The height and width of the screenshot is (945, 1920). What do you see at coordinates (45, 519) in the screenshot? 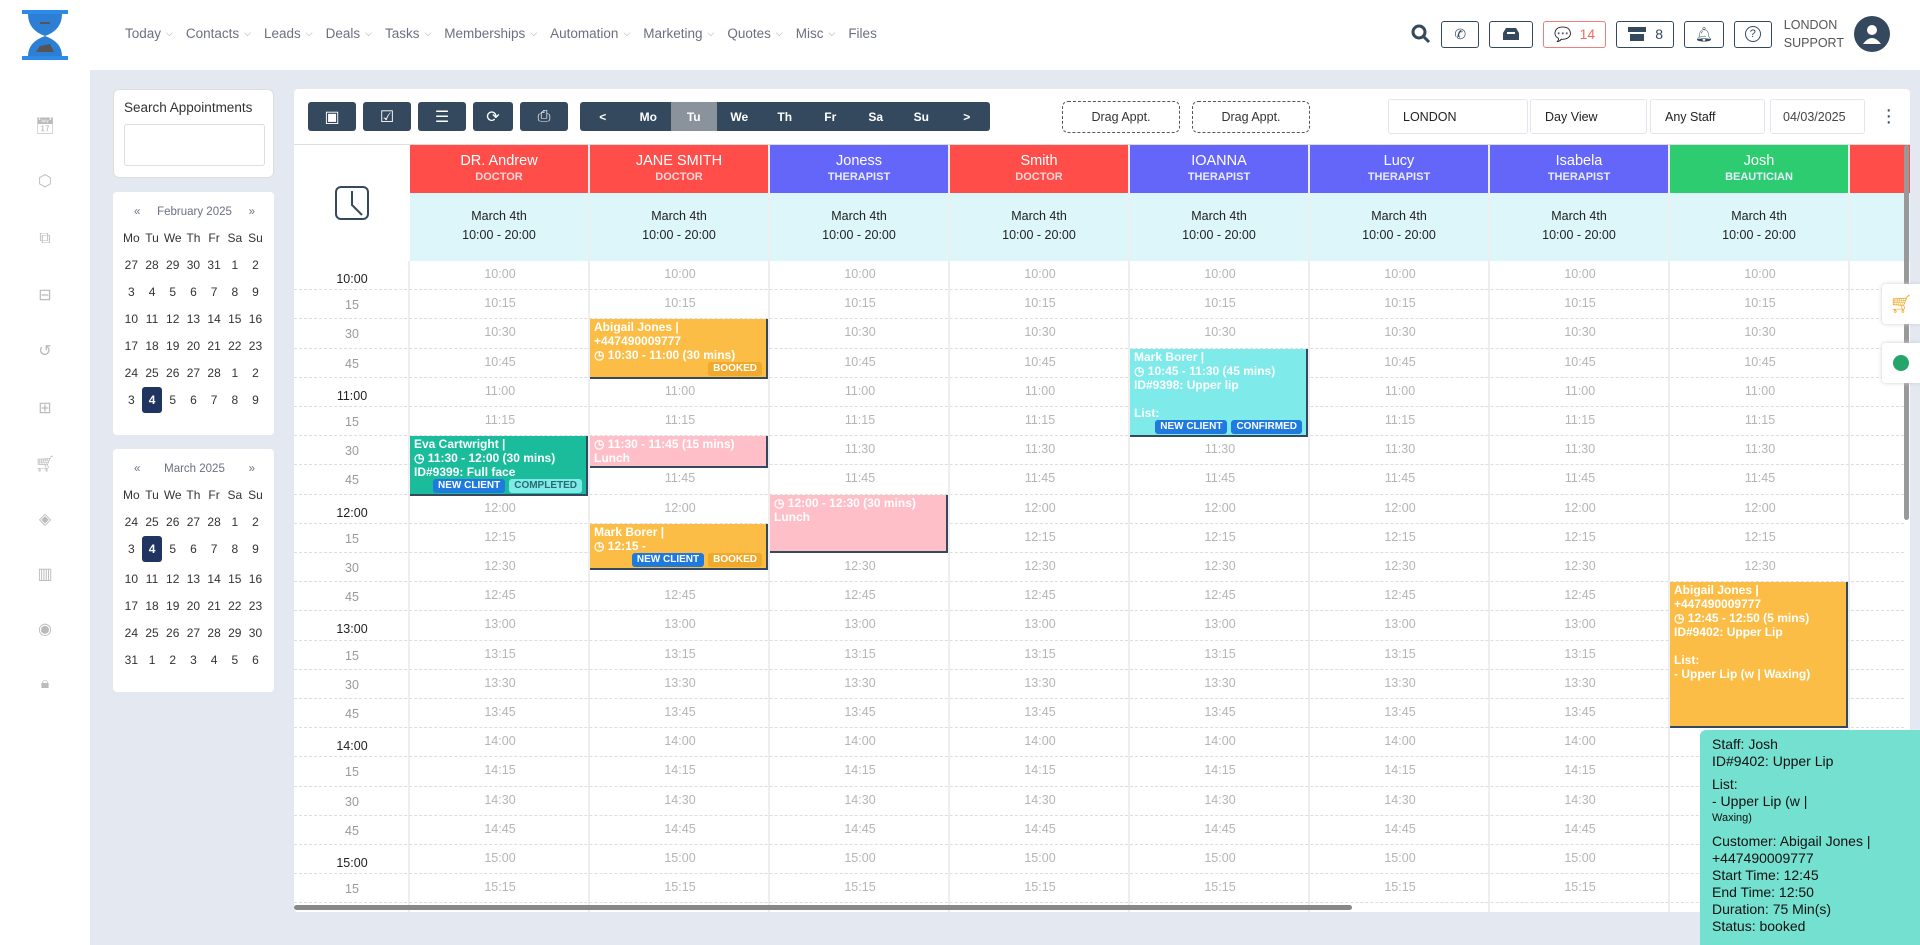
I see `tag-icon: ◈` at bounding box center [45, 519].